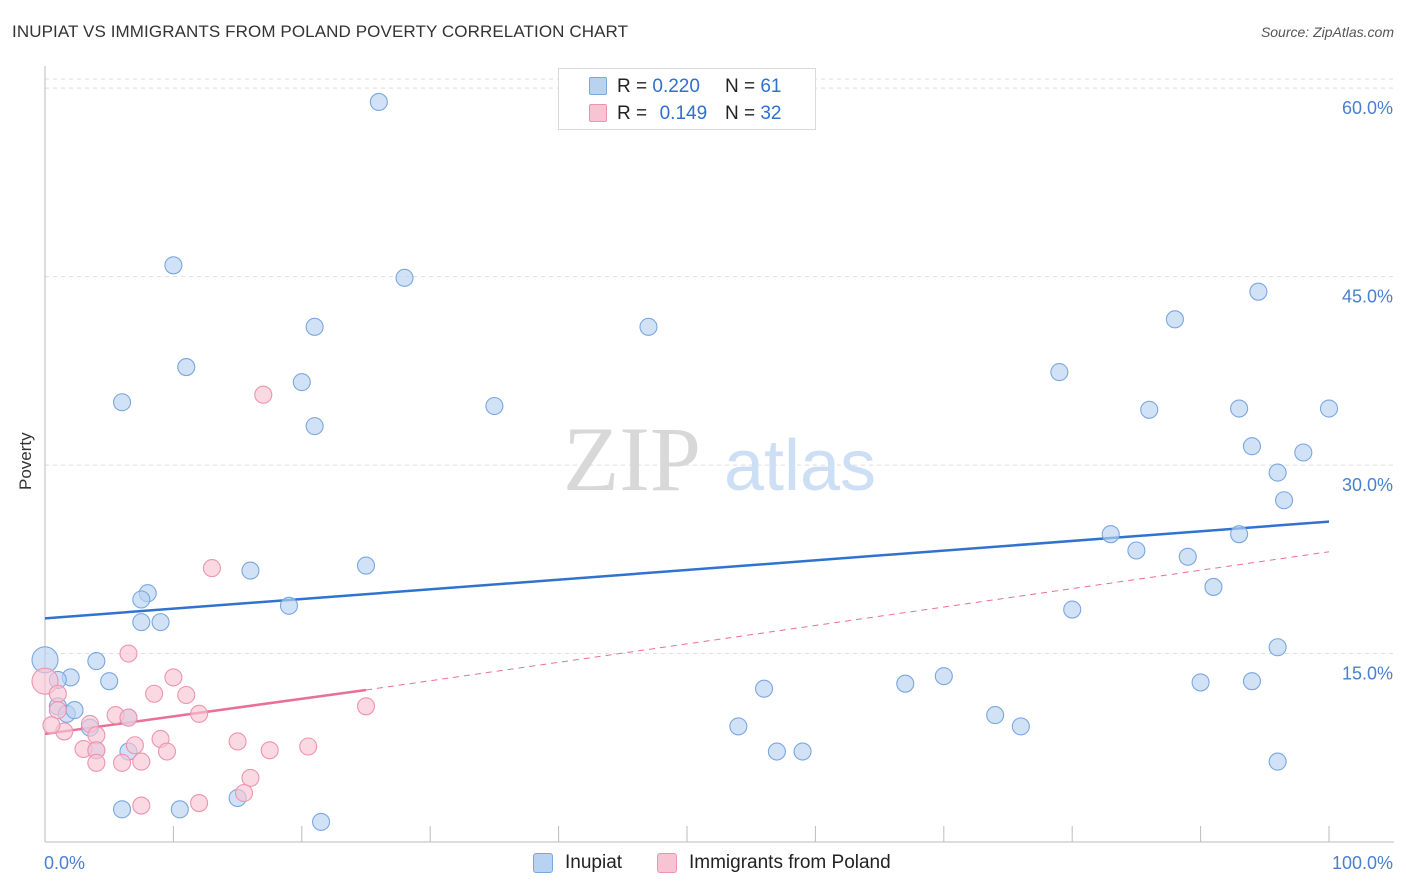 The width and height of the screenshot is (1406, 892). What do you see at coordinates (543, 863) in the screenshot?
I see `bottom-legend-swatch-inupiat` at bounding box center [543, 863].